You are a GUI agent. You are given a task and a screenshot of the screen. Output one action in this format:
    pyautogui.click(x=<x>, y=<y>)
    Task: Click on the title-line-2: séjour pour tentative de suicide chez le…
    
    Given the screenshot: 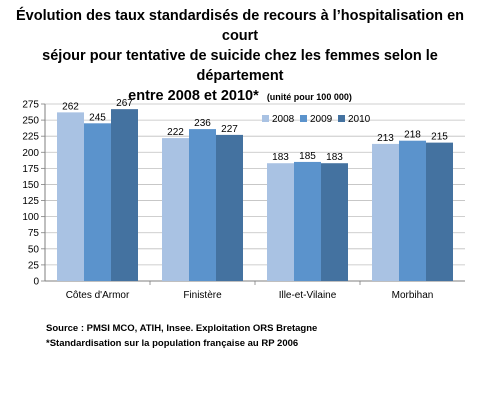 What is the action you would take?
    pyautogui.click(x=240, y=66)
    